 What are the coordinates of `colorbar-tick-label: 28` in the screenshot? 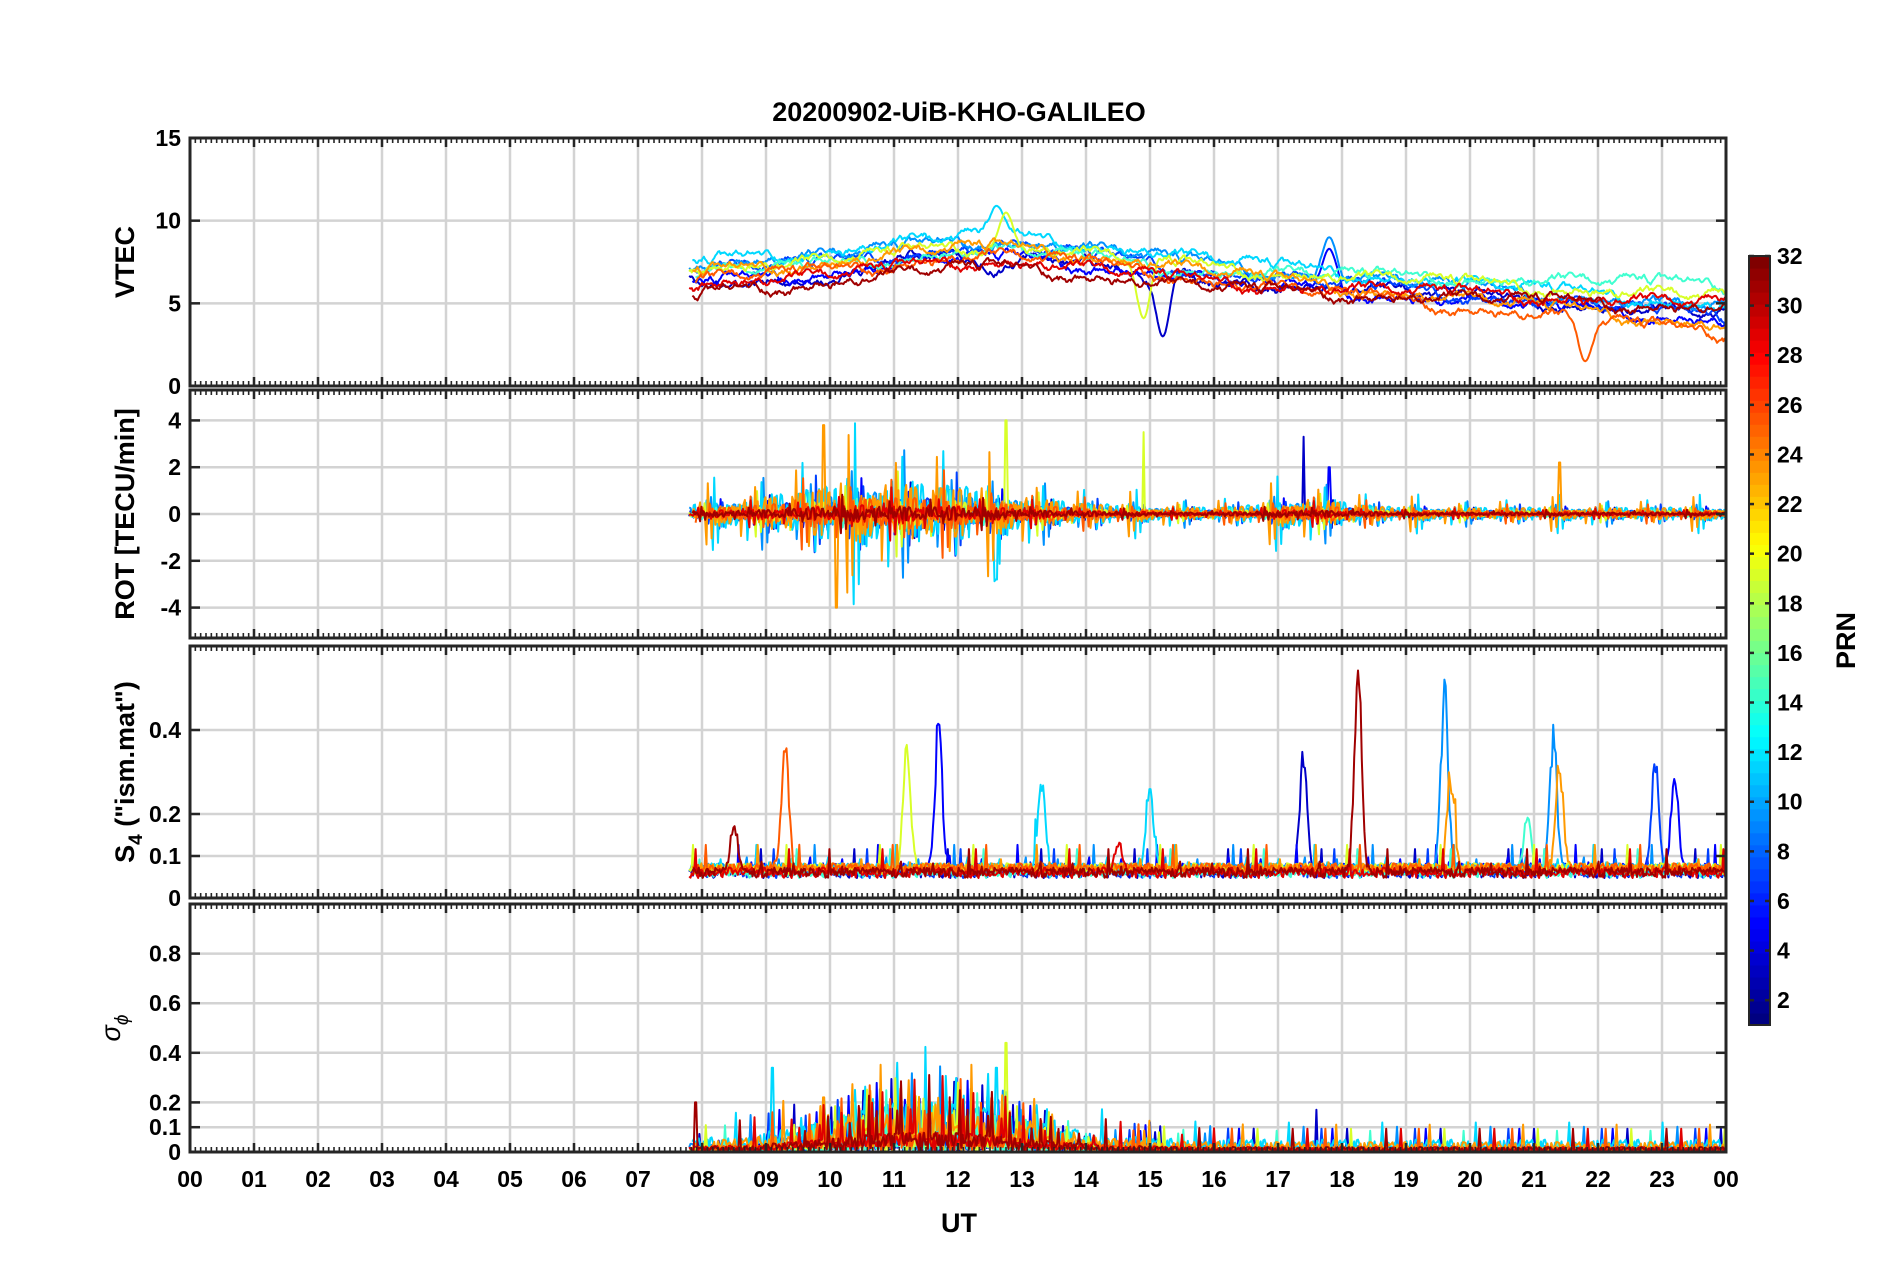 It's located at (1790, 355).